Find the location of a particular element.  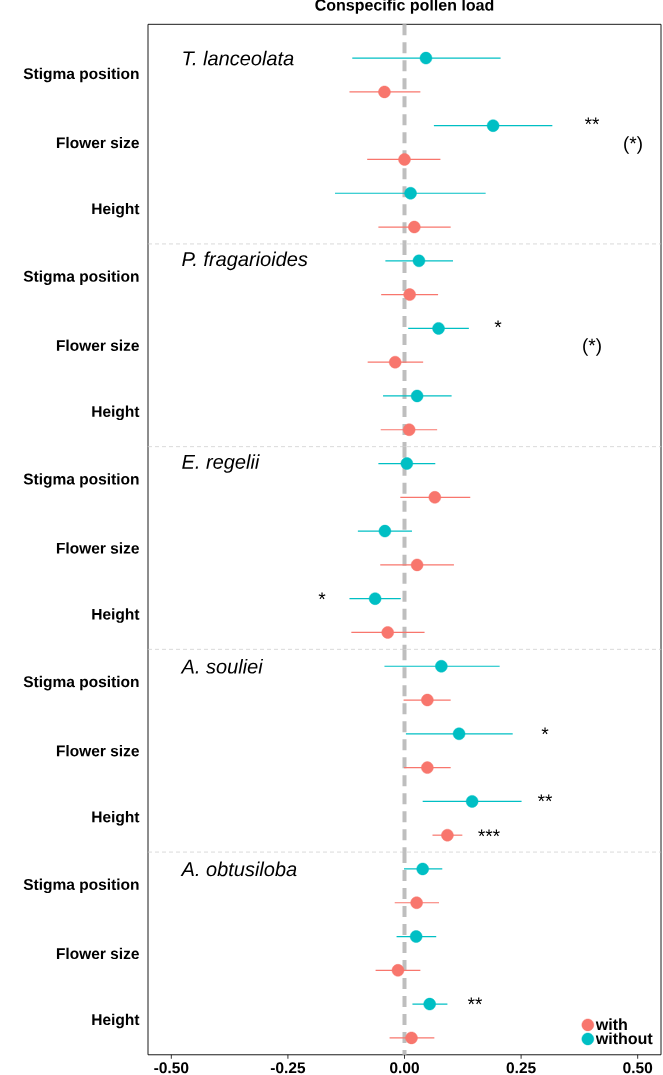

annotation: *** is located at coordinates (489, 833).